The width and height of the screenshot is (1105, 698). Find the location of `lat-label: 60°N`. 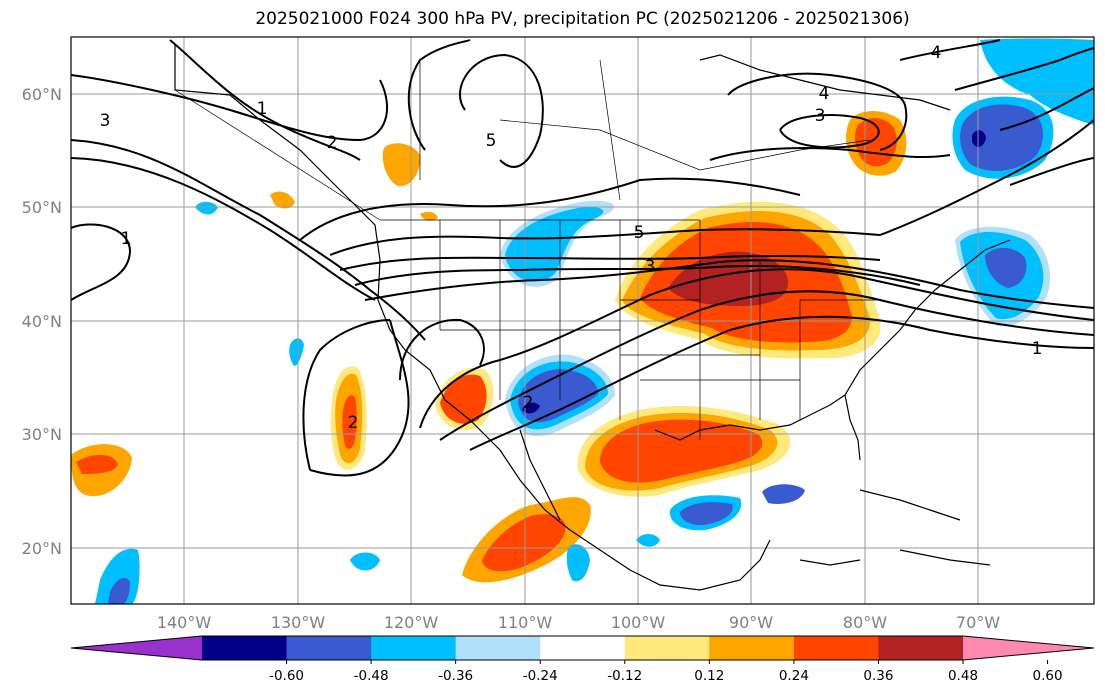

lat-label: 60°N is located at coordinates (42, 94).